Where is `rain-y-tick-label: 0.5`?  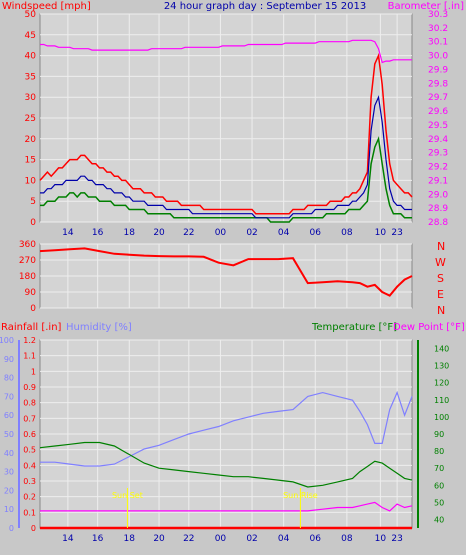 rain-y-tick-label: 0.5 is located at coordinates (29, 450).